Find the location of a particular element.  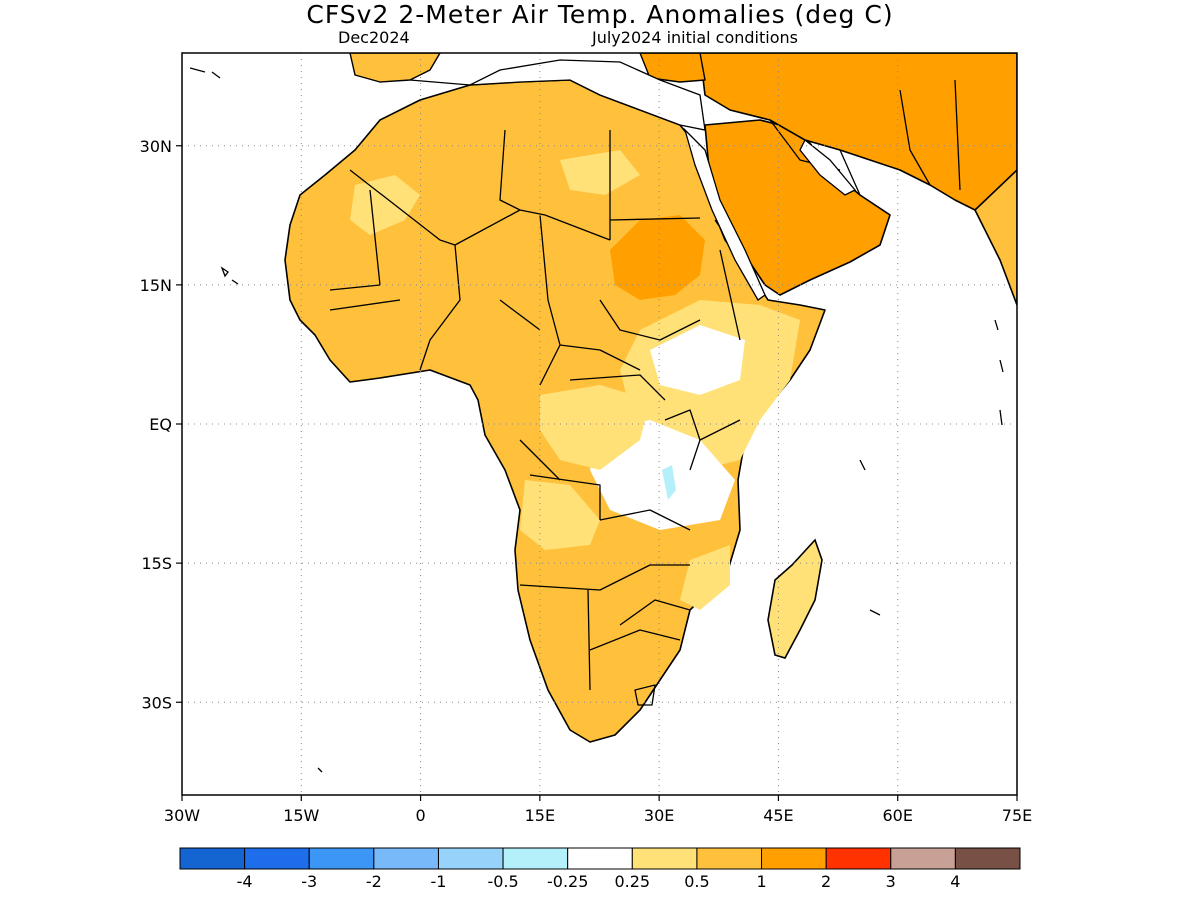

southern-europe is located at coordinates (395, 68).